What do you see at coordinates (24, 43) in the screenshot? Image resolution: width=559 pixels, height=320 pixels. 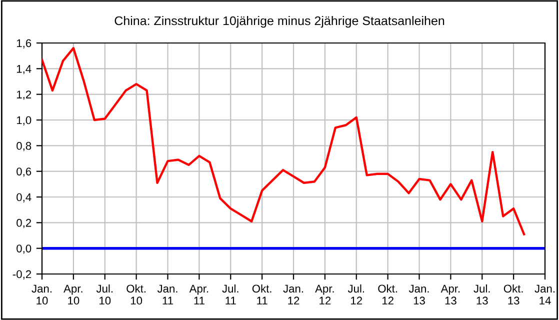 I see `y-tick-label: 1,6` at bounding box center [24, 43].